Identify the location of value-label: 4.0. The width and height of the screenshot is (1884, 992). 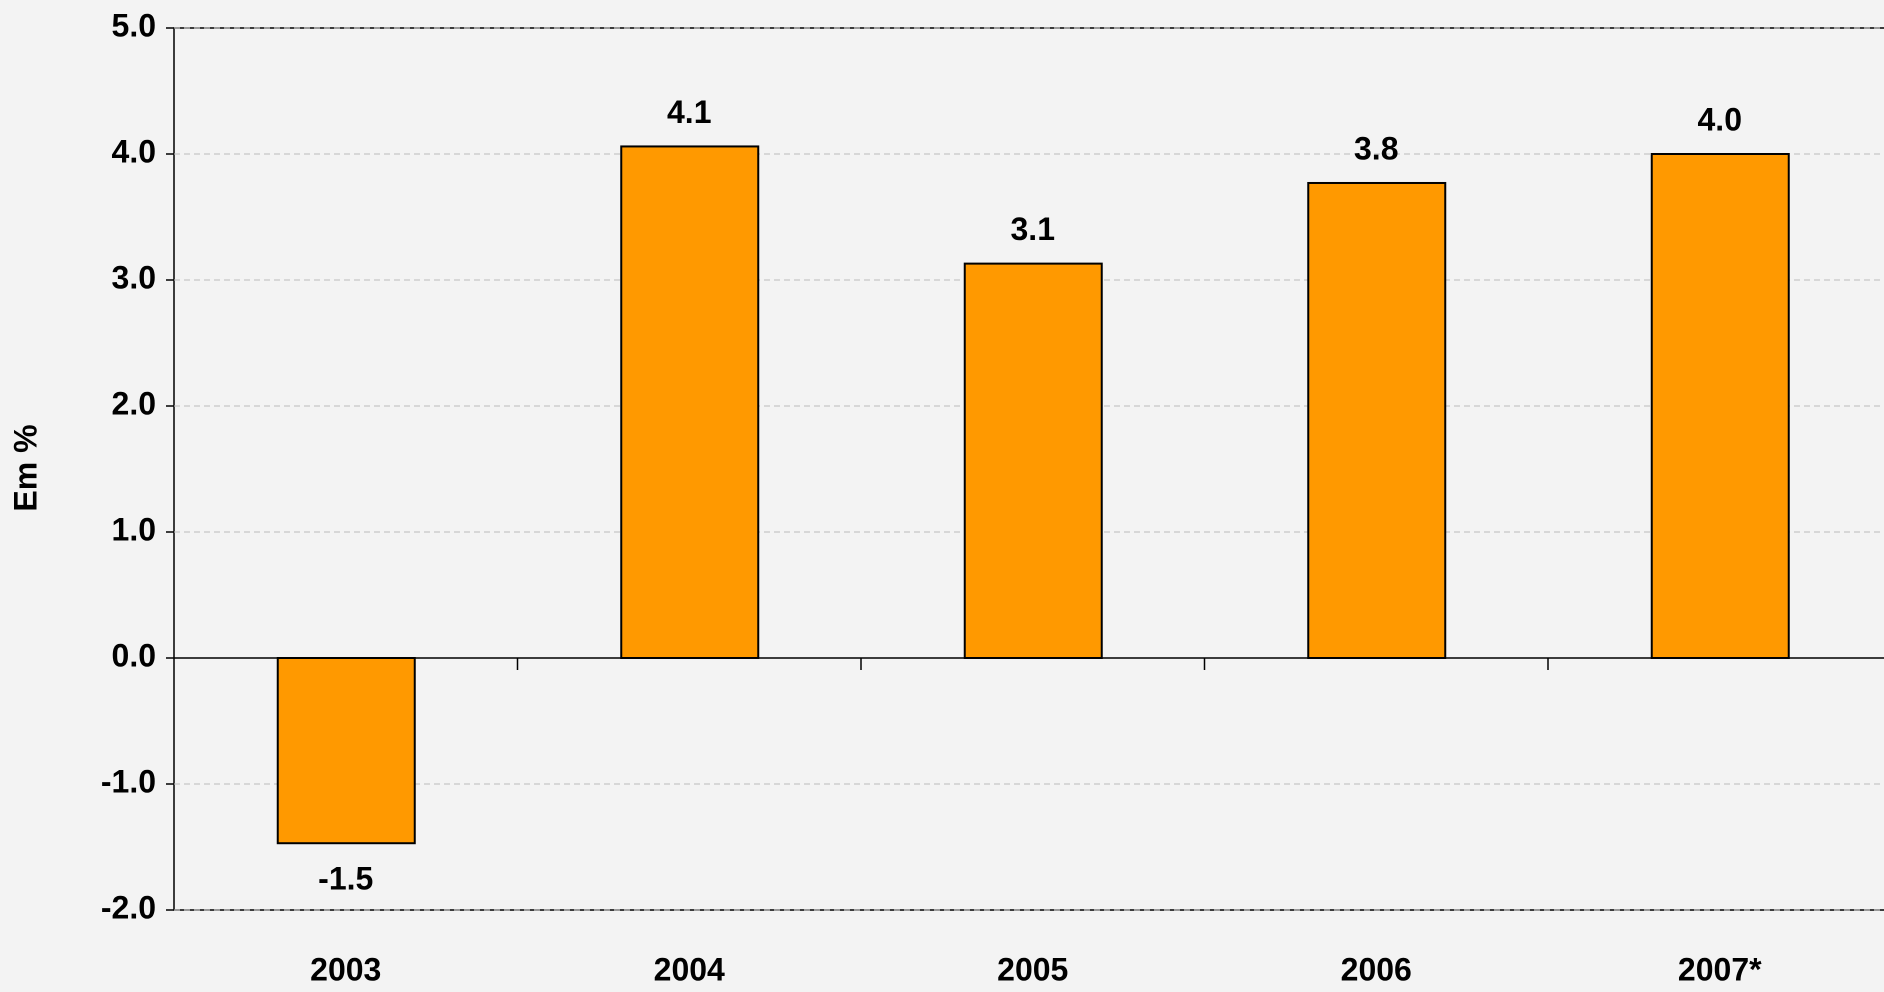
(1720, 119).